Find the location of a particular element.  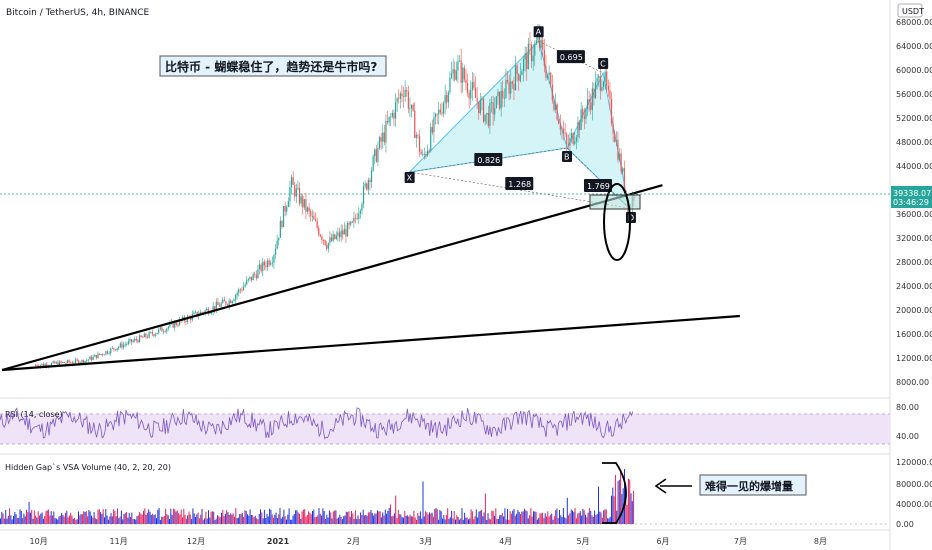

vol-tick-80k: 80000.00 is located at coordinates (914, 484).